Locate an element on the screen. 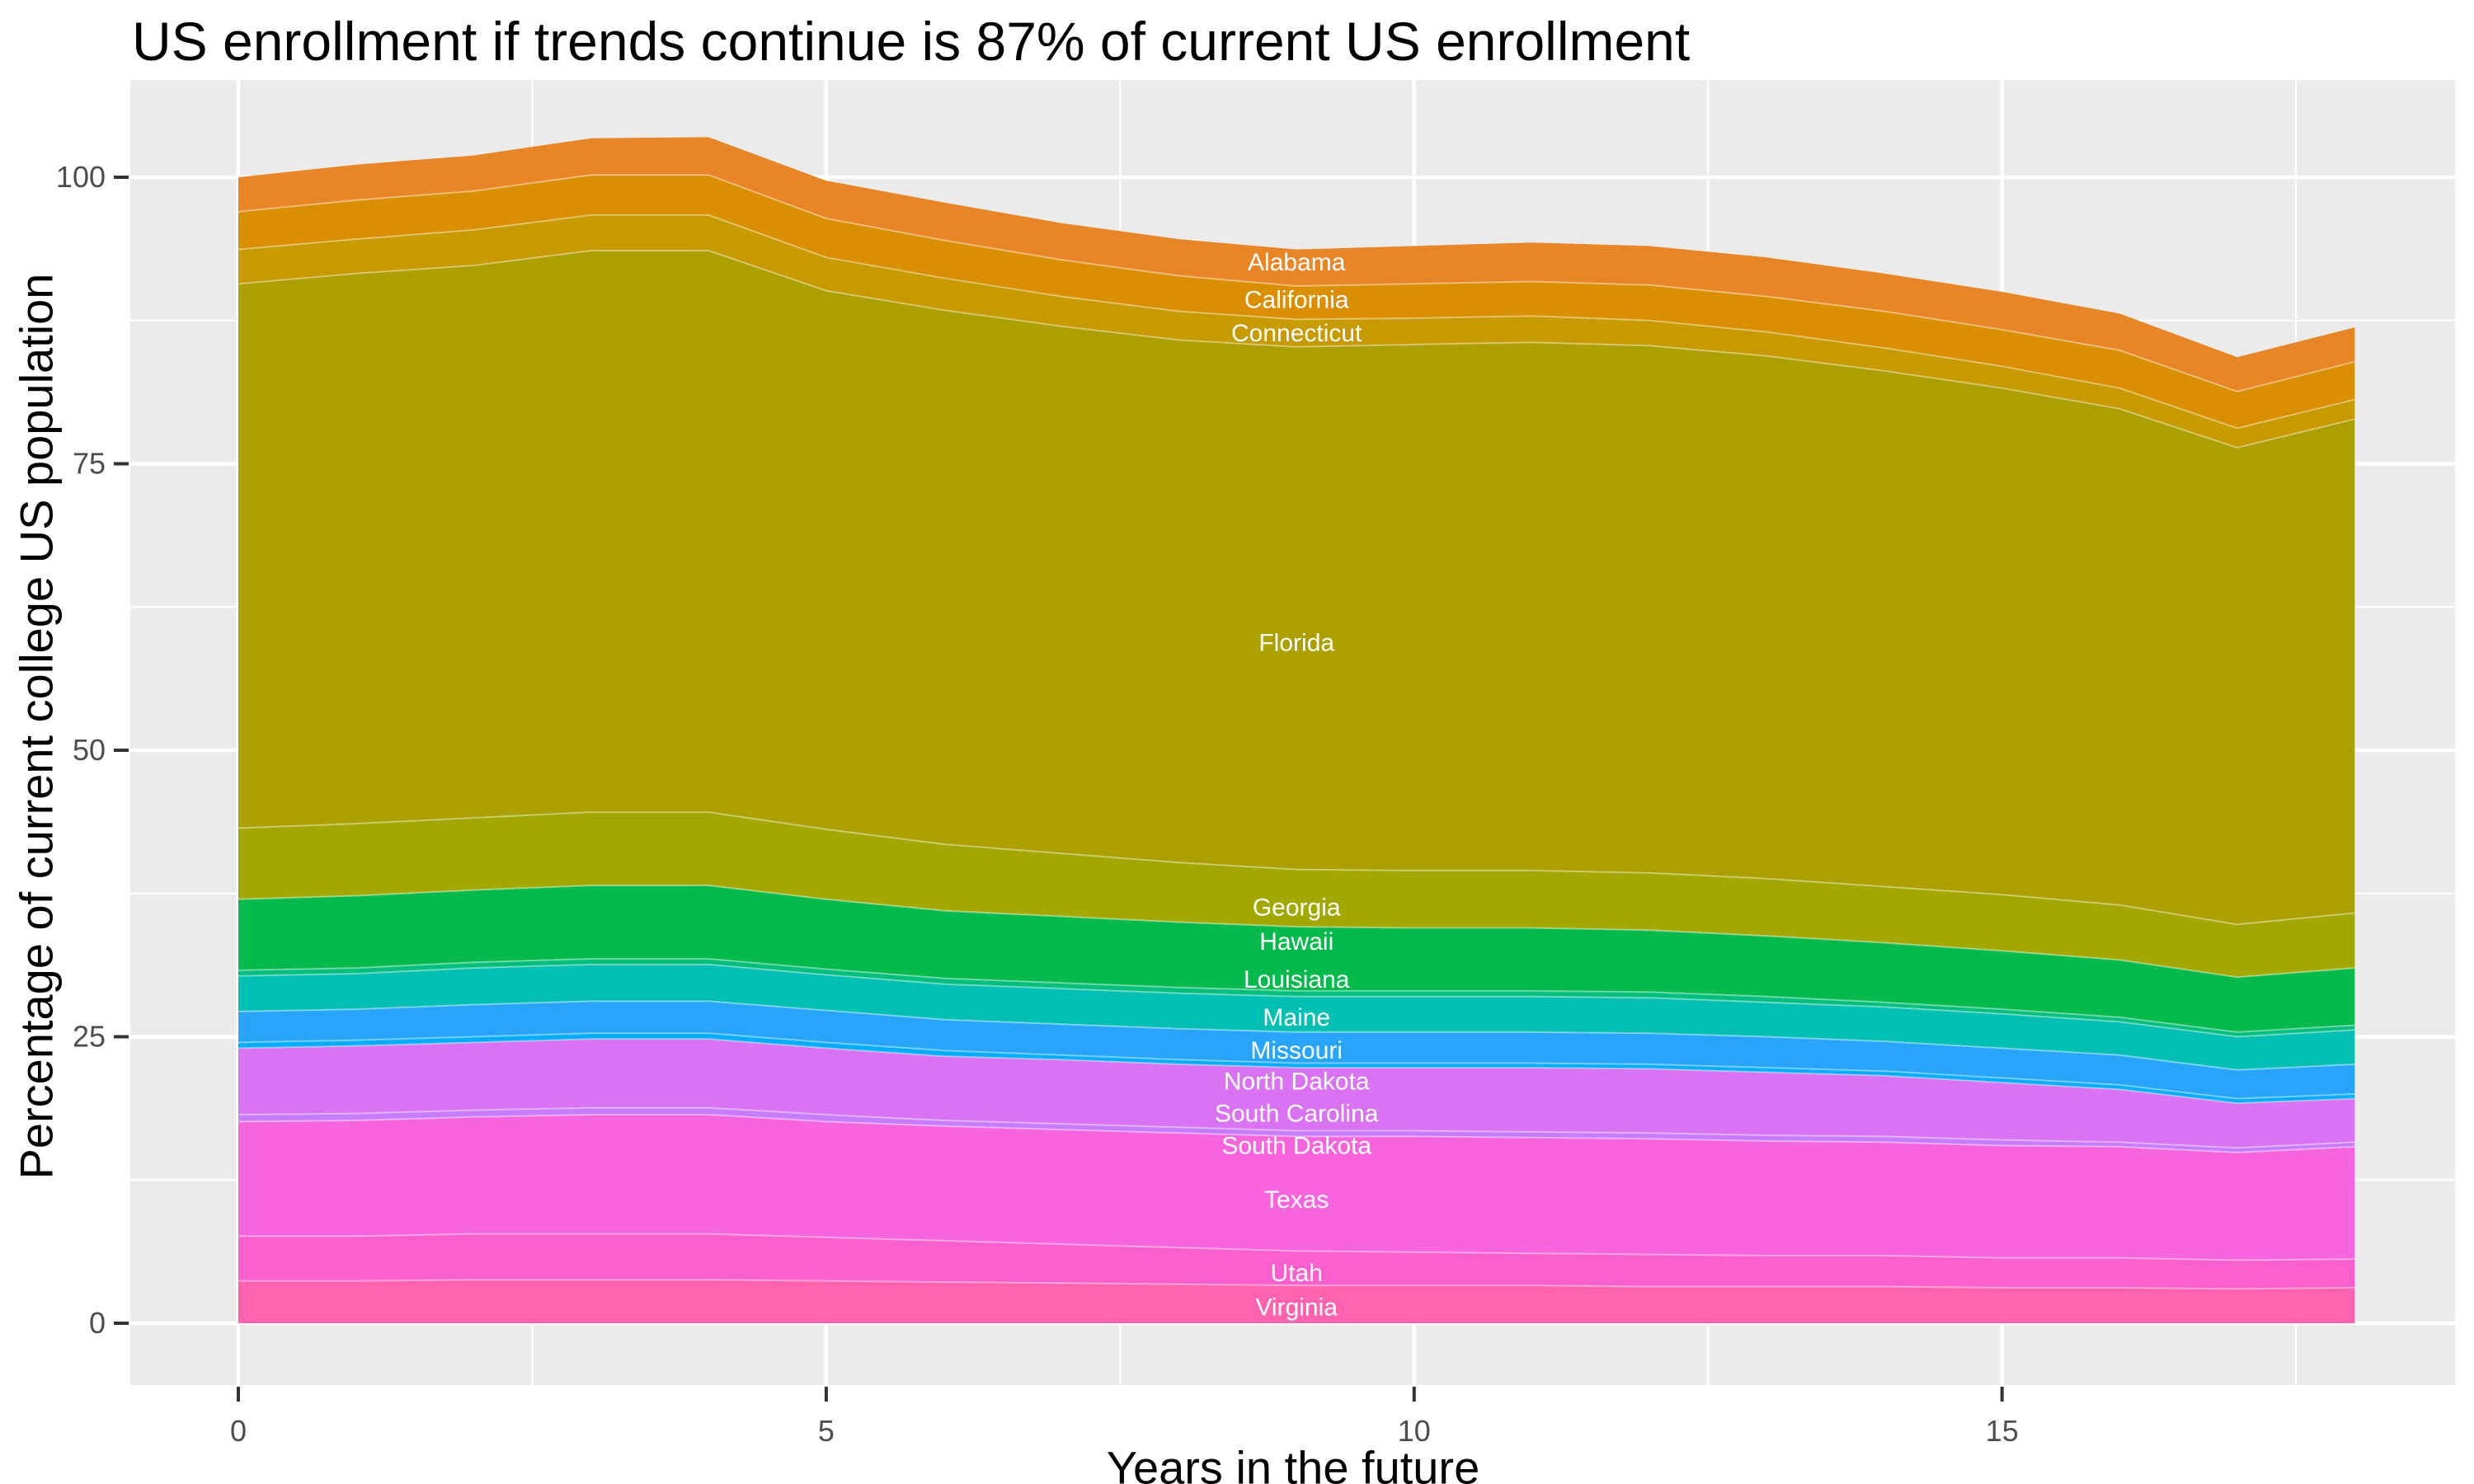  area-series-hawaii is located at coordinates (1296, 958).